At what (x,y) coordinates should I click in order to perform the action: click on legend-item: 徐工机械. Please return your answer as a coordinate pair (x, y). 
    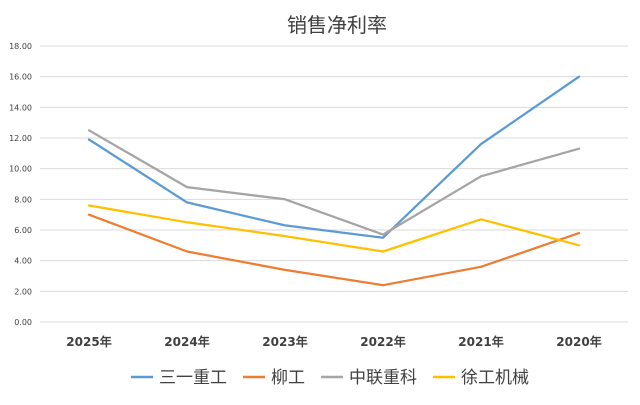
    Looking at the image, I should click on (481, 378).